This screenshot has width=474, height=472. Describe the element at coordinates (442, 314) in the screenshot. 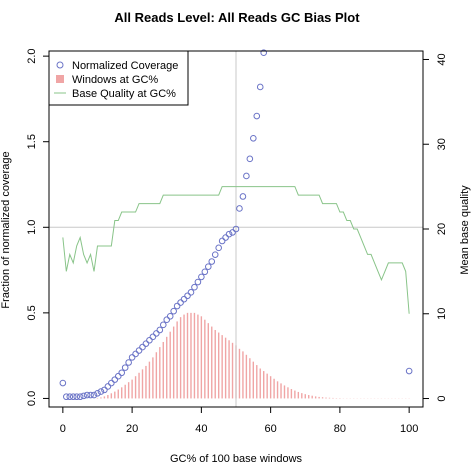

I see `right-y-tick-label: 10` at that location.